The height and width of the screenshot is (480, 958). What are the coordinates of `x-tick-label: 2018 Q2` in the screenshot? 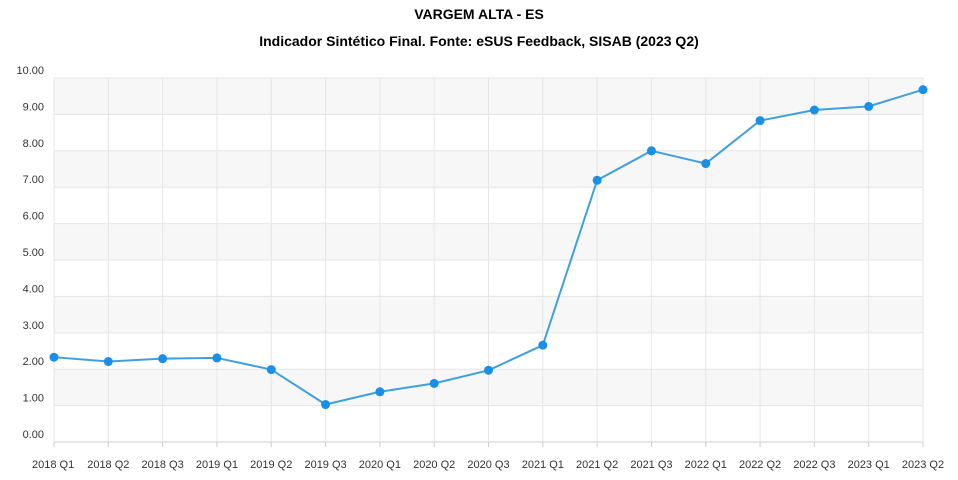 It's located at (108, 465).